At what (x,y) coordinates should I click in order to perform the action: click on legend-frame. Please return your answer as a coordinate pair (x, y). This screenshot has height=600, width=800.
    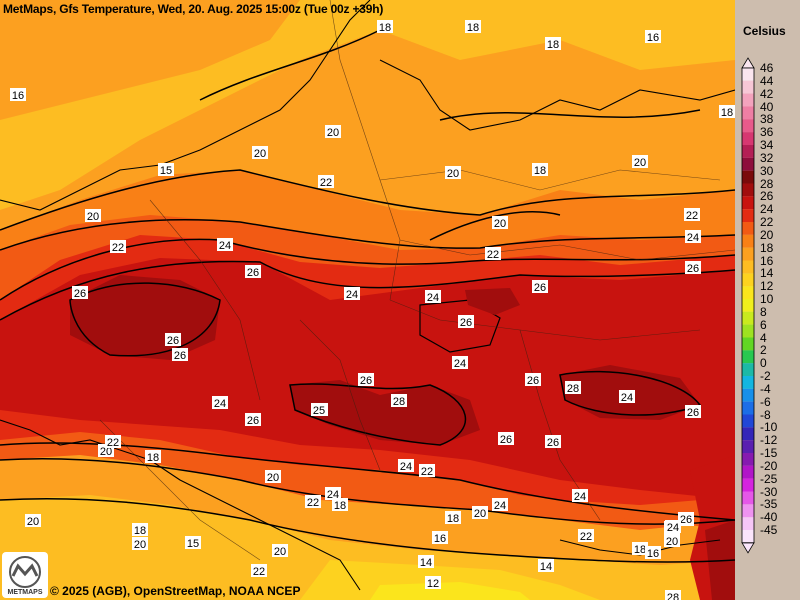
    Looking at the image, I should click on (748, 305).